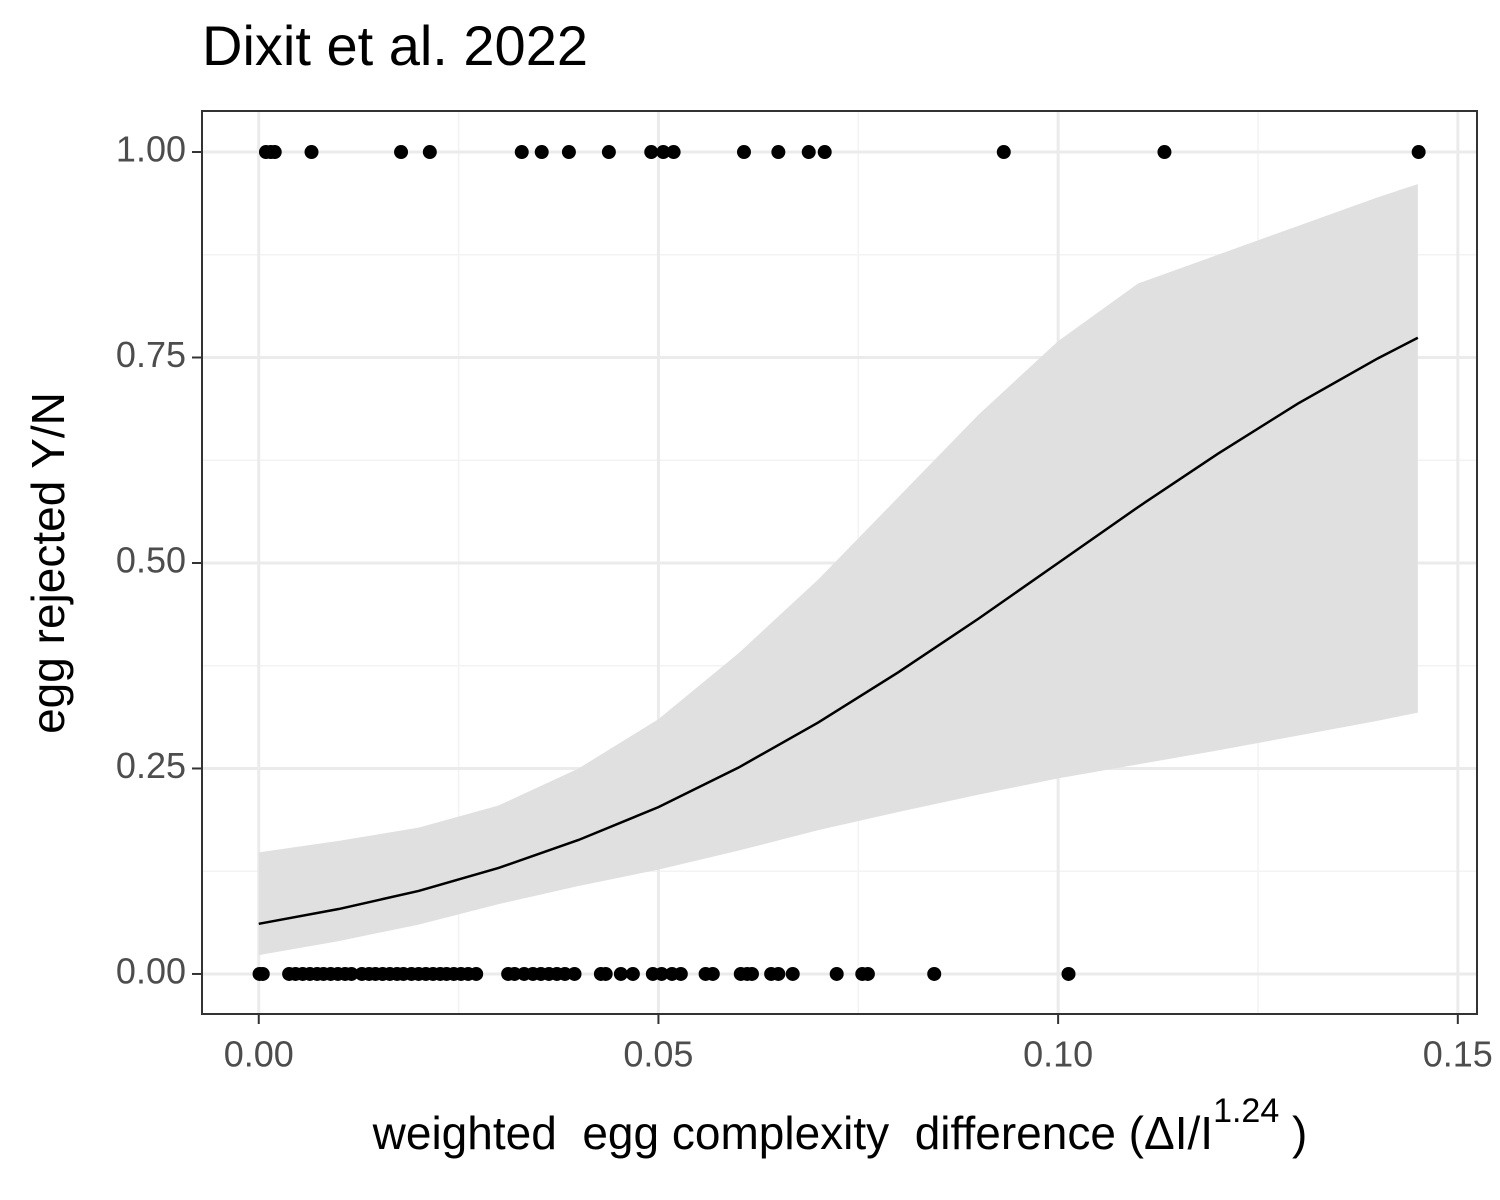 This screenshot has width=1500, height=1200. Describe the element at coordinates (151, 149) in the screenshot. I see `y-tick-label: 1.00` at that location.